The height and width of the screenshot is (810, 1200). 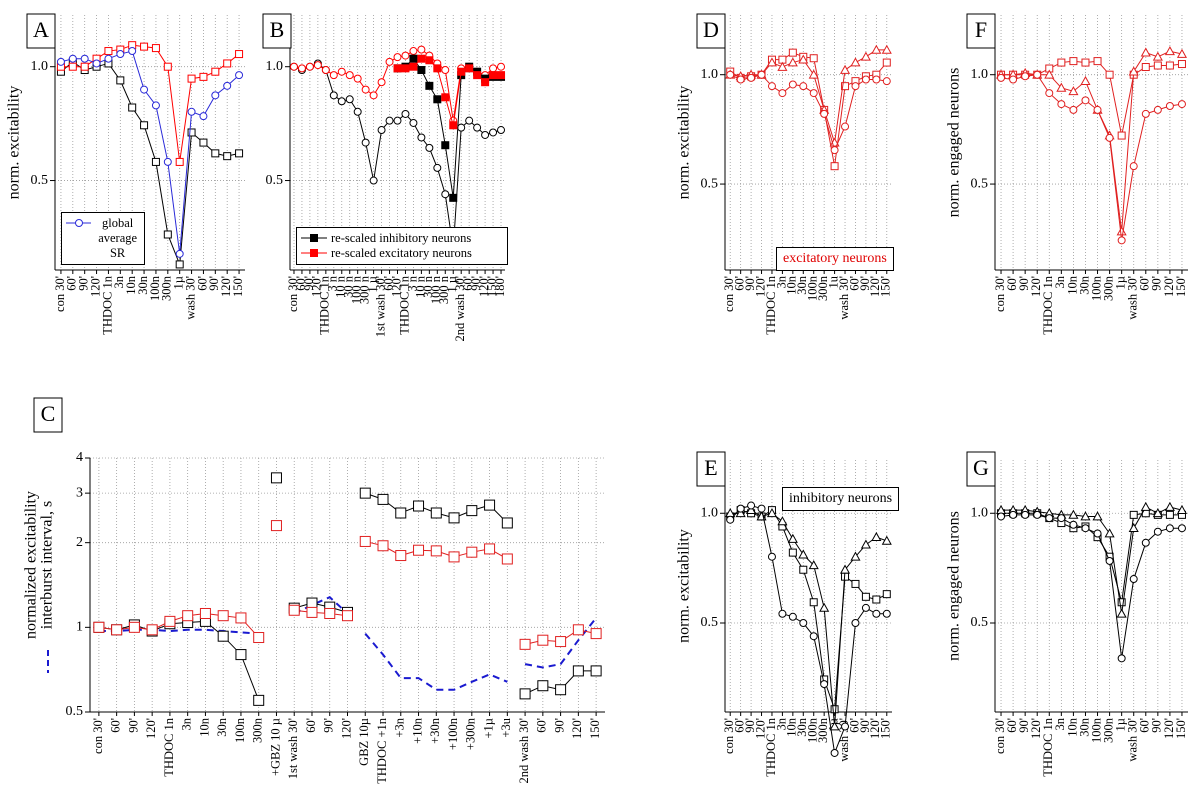 What do you see at coordinates (711, 29) in the screenshot?
I see `panel-letter: D` at bounding box center [711, 29].